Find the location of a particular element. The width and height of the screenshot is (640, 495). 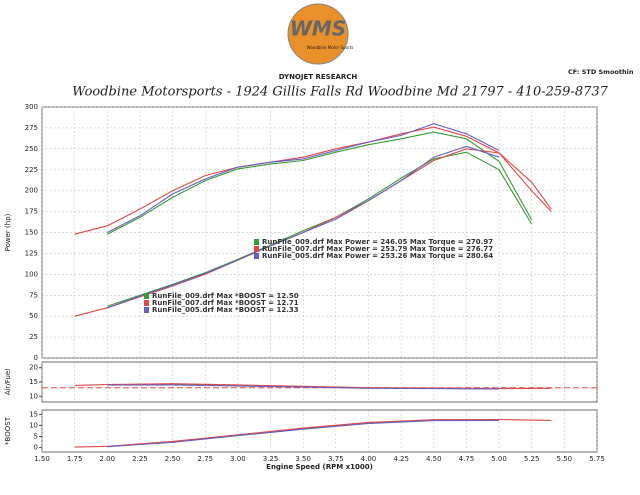

x-tick-label: 4.00 is located at coordinates (369, 459).